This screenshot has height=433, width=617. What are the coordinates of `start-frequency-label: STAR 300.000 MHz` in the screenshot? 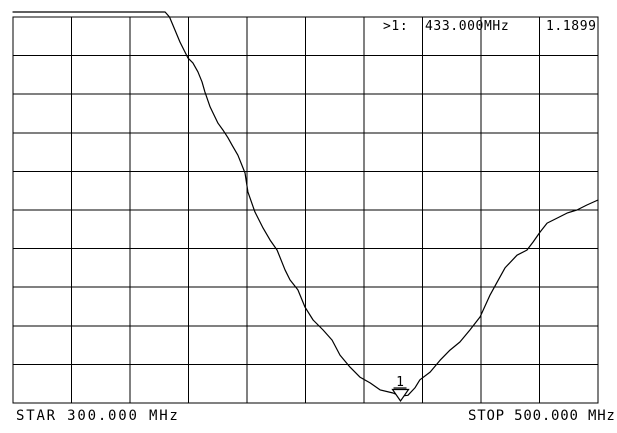 It's located at (98, 416).